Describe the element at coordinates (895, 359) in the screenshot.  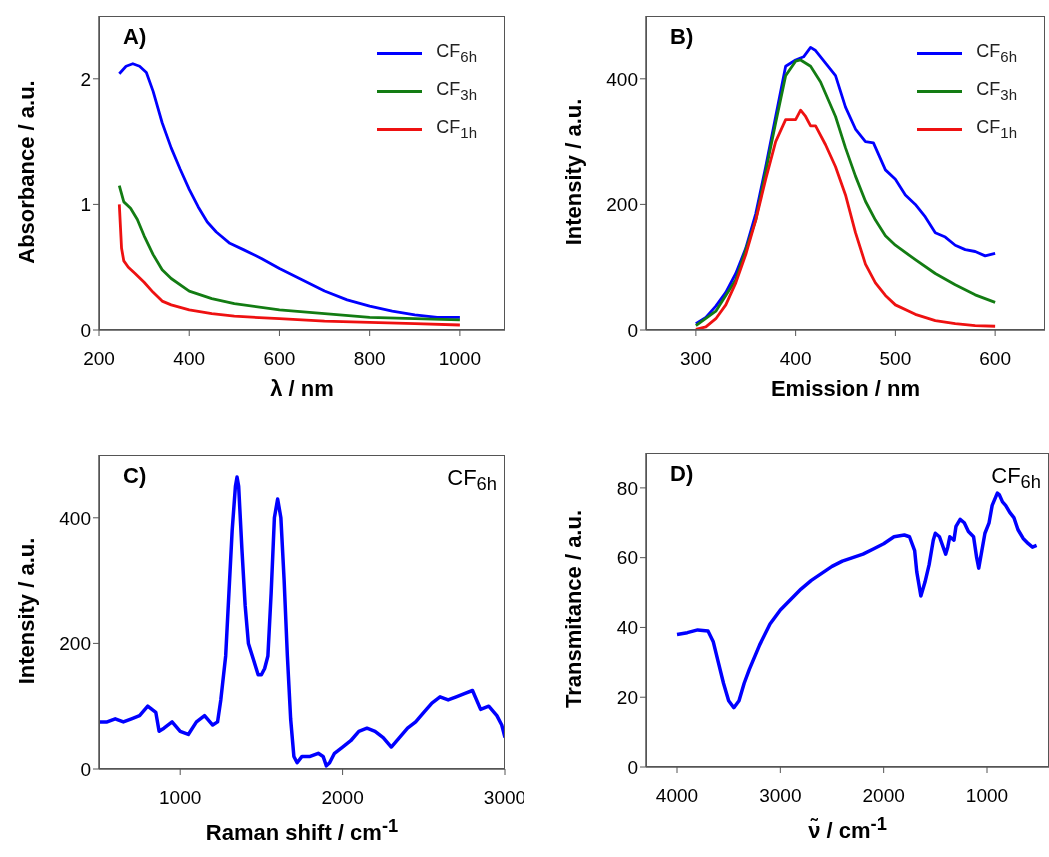
I see `x-tick-label: 500` at that location.